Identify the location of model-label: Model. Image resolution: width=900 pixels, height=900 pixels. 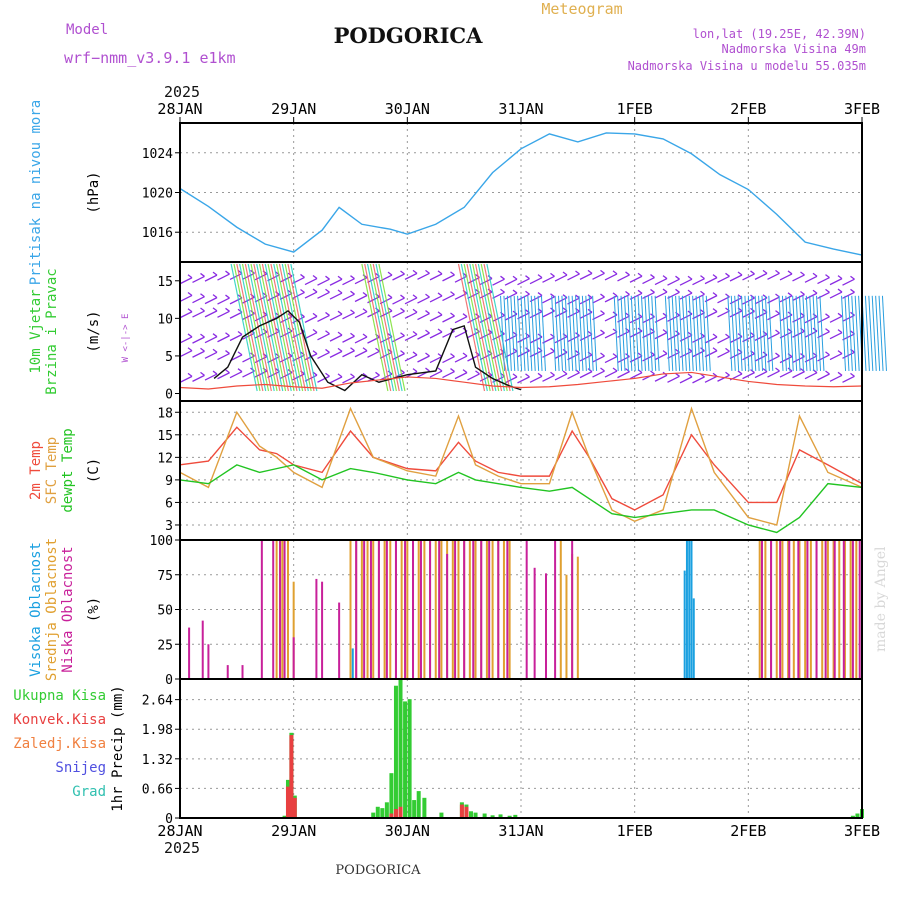
(87, 30).